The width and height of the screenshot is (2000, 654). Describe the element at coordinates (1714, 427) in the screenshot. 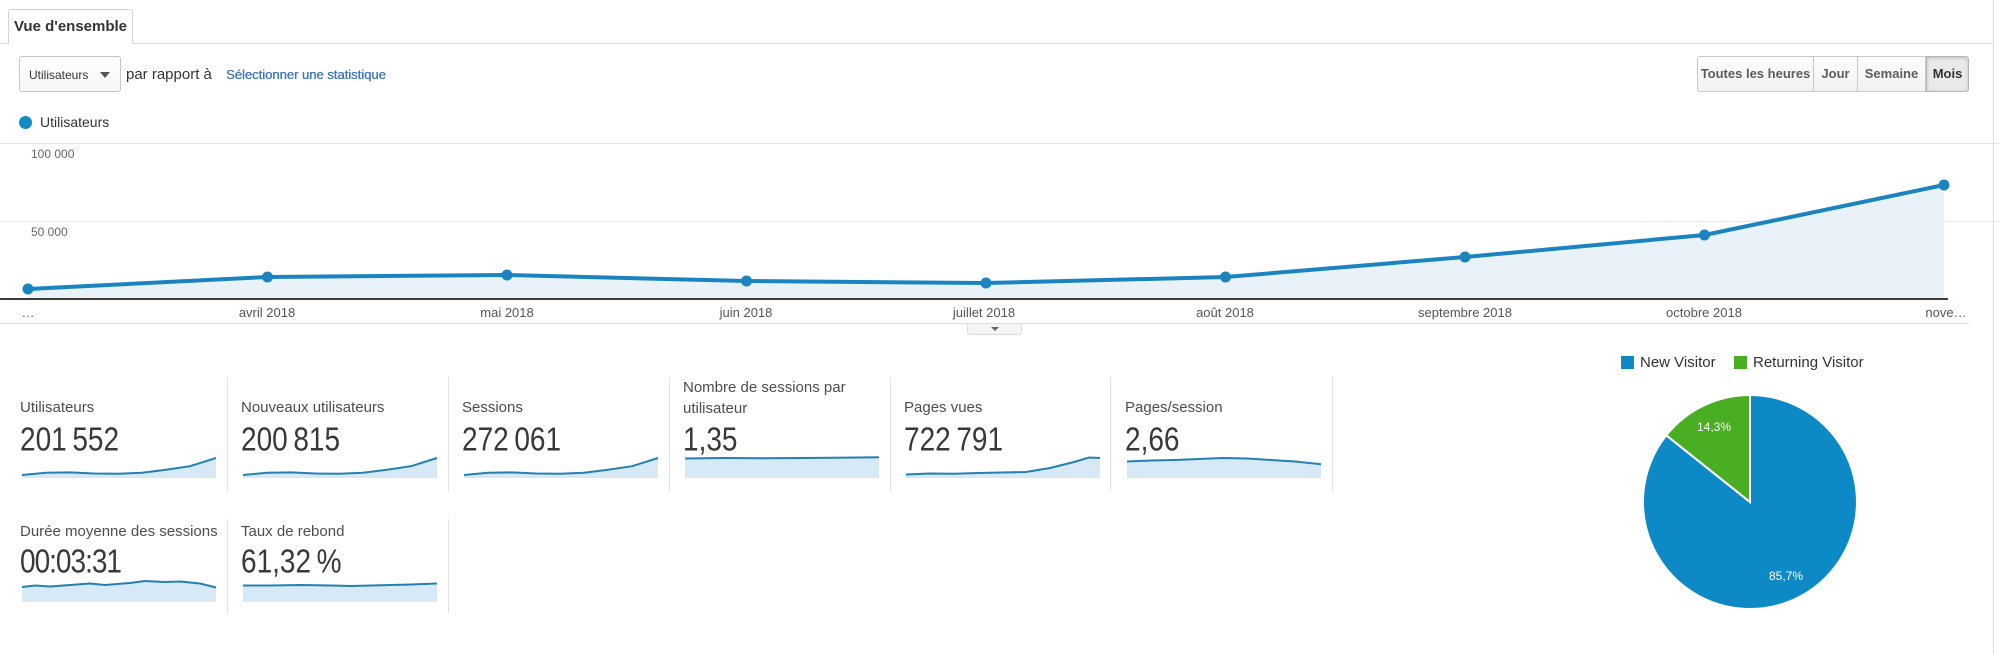

I see `svg-text: 14,3%` at that location.